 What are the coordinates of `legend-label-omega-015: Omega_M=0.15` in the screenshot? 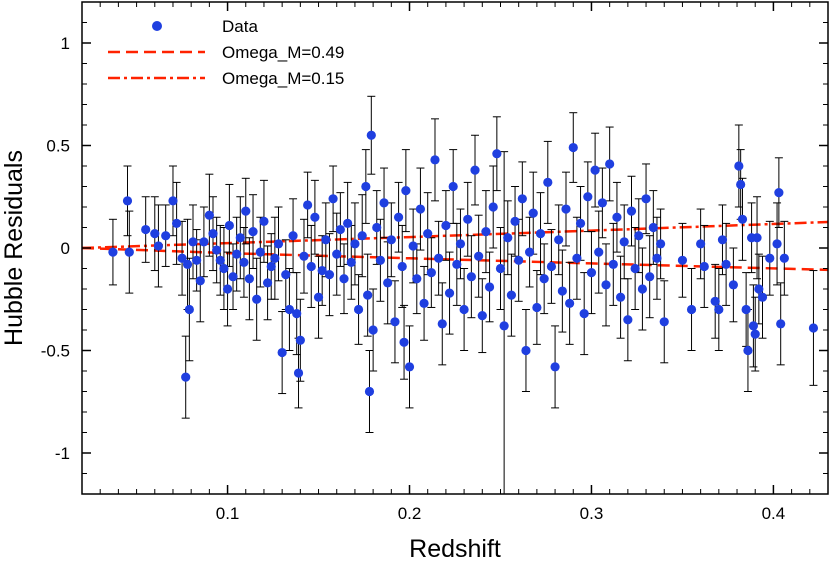 It's located at (283, 78).